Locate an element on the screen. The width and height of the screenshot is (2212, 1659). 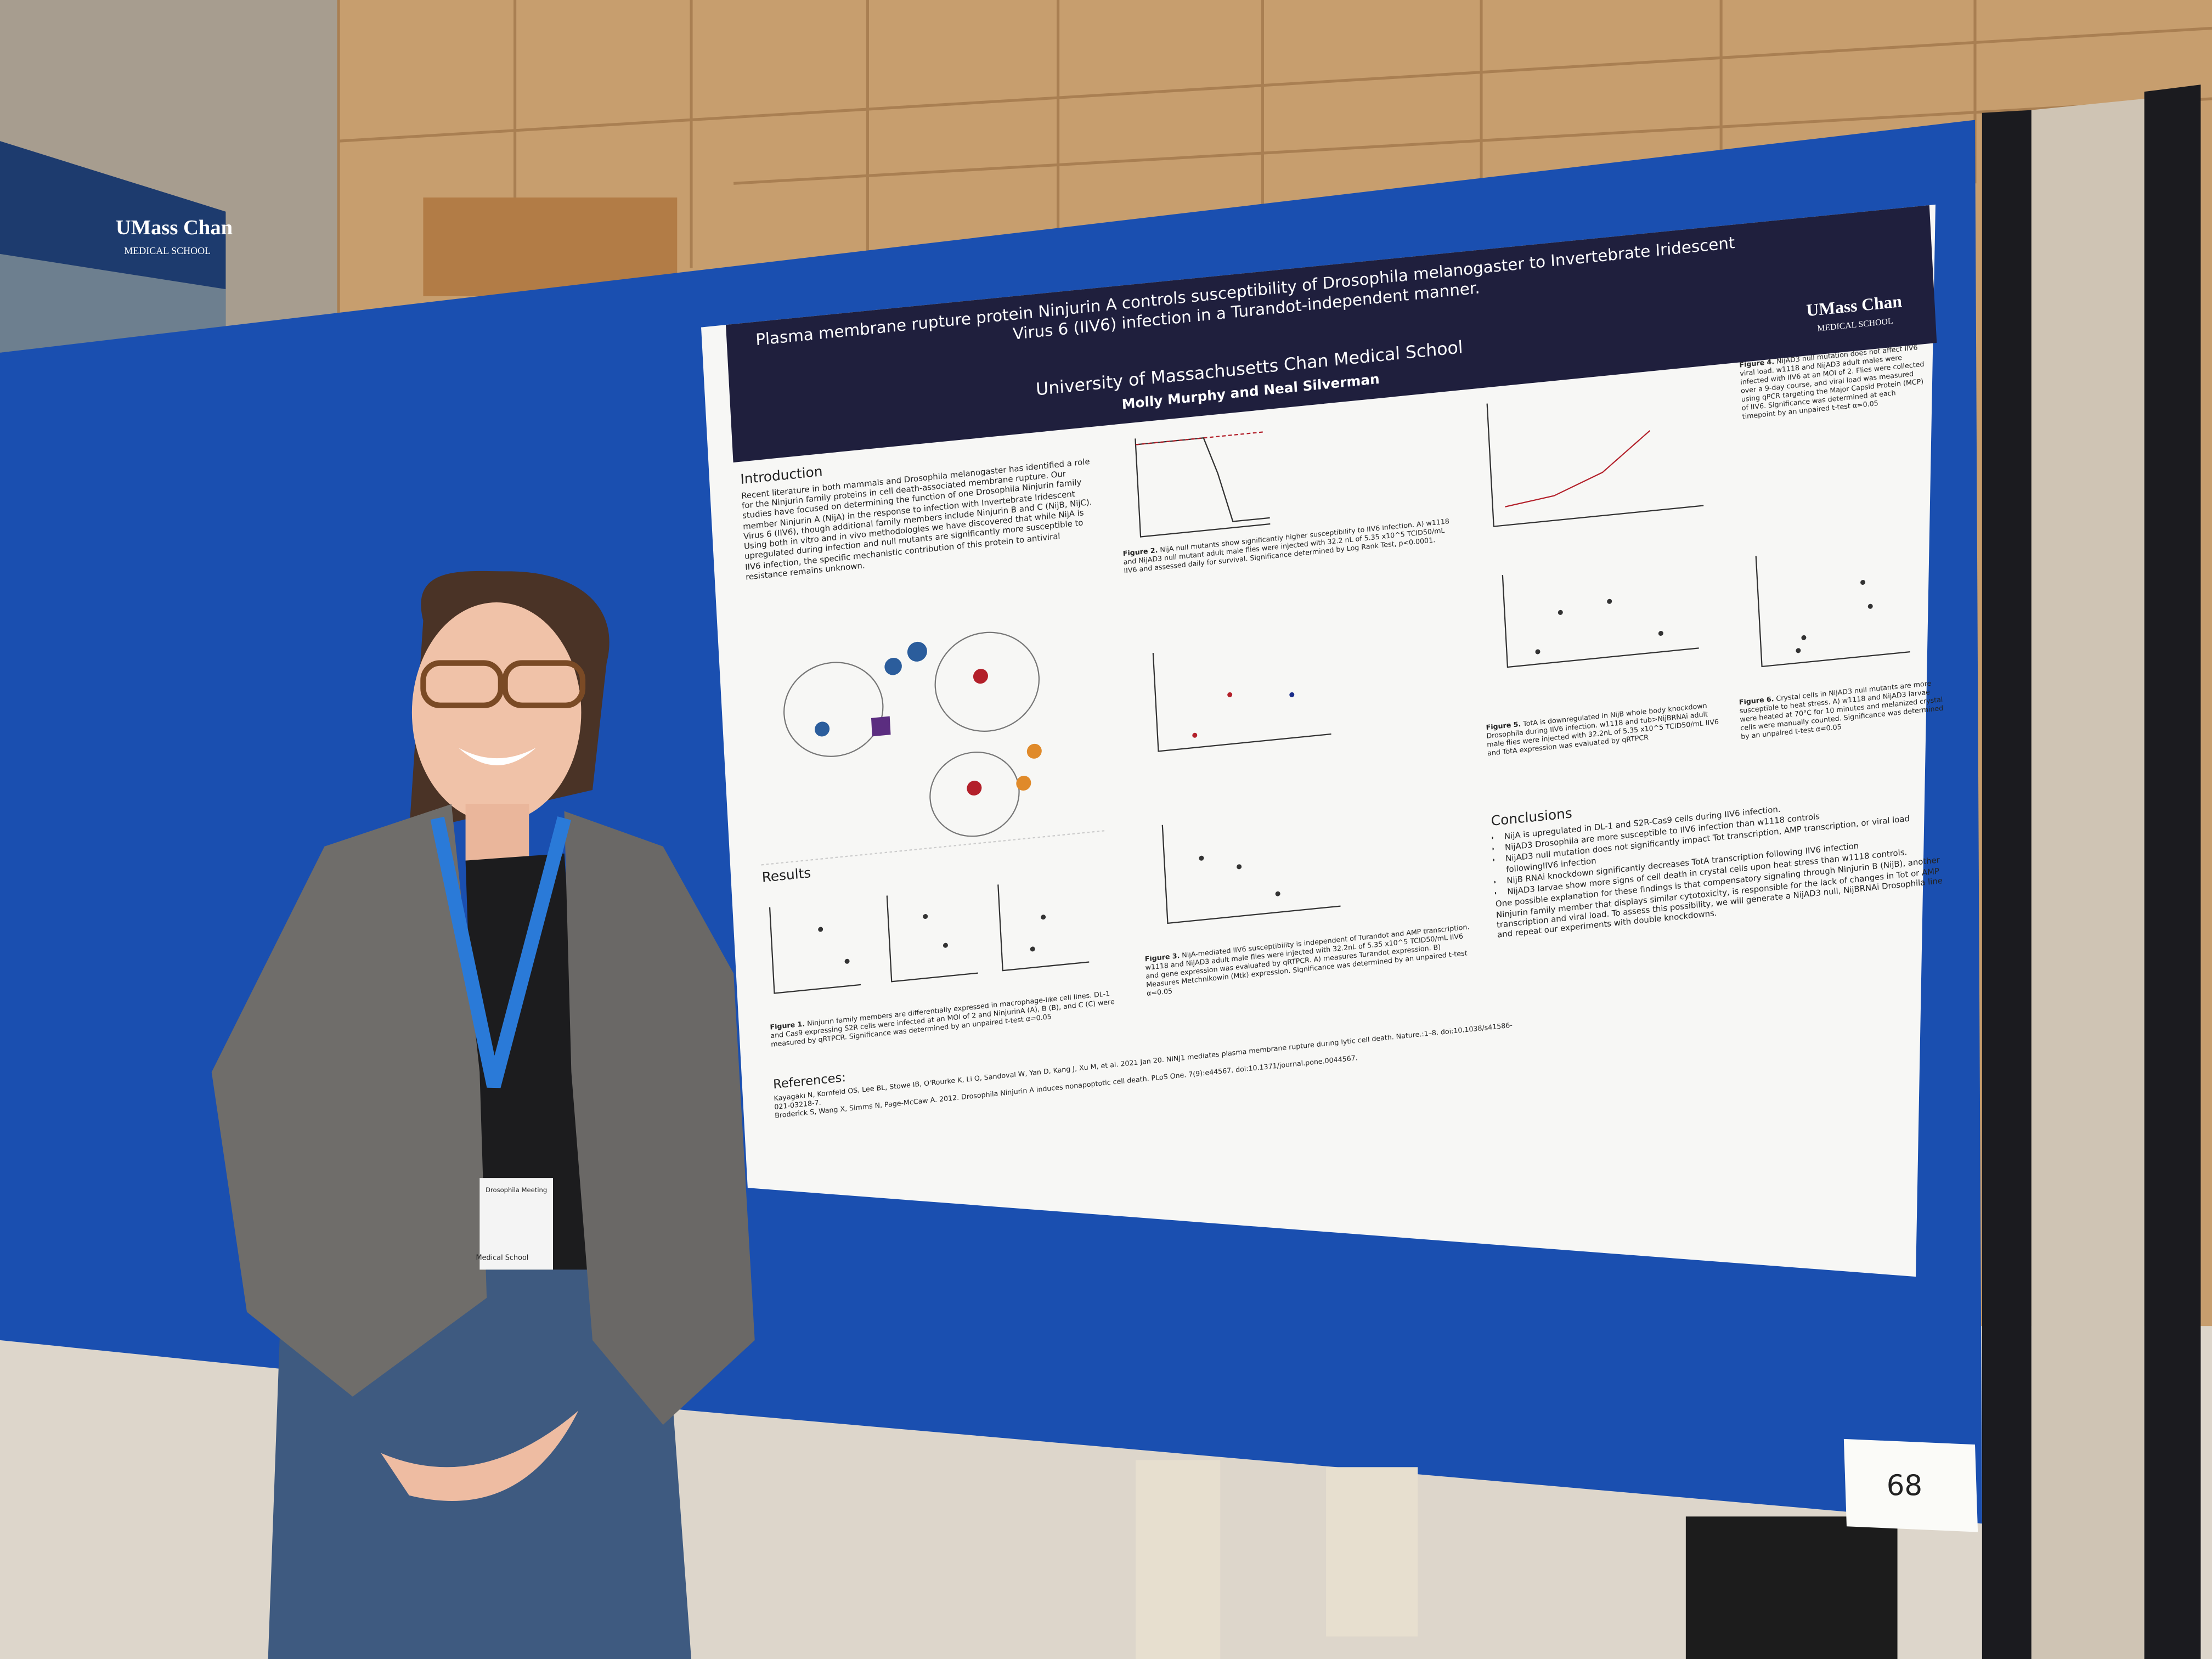
fig3-charts is located at coordinates (1246, 788).